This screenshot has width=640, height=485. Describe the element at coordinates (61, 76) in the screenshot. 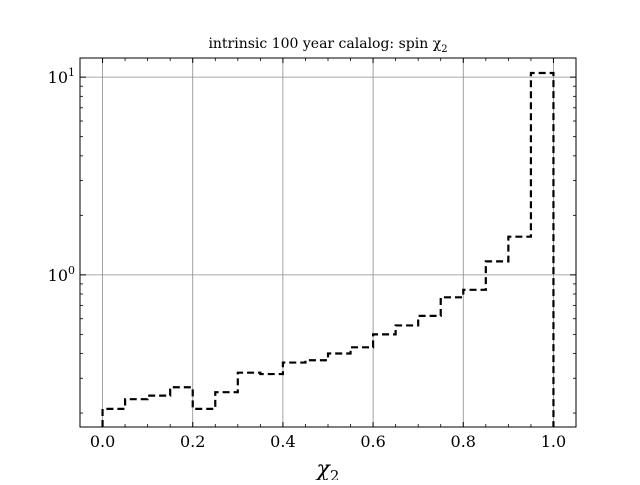

I see `y-tick-label: 10¹` at that location.